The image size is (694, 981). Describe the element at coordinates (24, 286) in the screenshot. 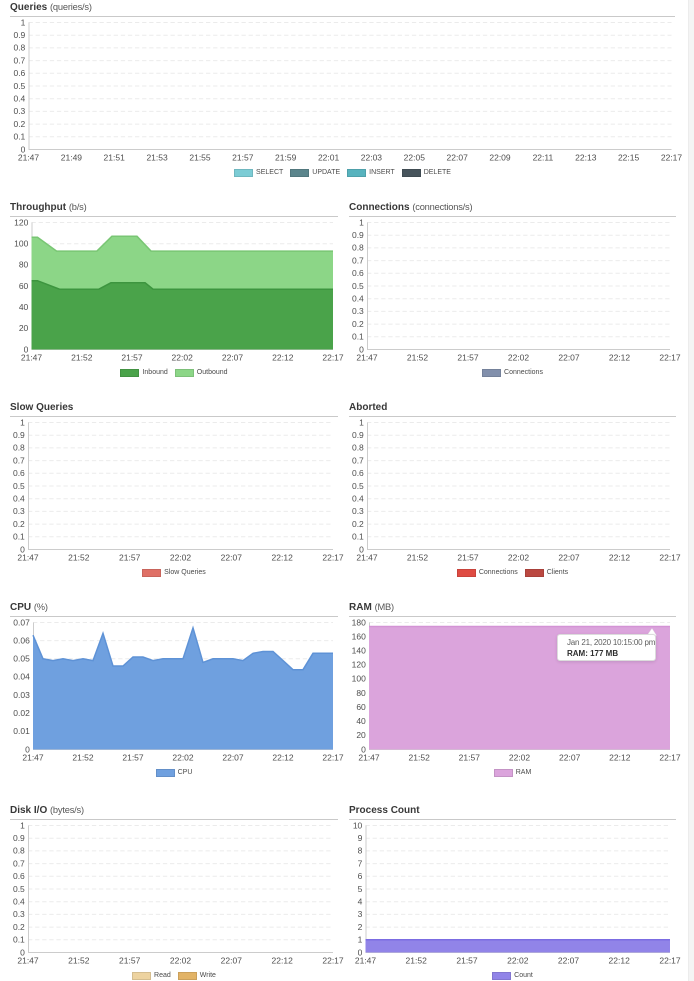

I see `svg-text: 60` at that location.